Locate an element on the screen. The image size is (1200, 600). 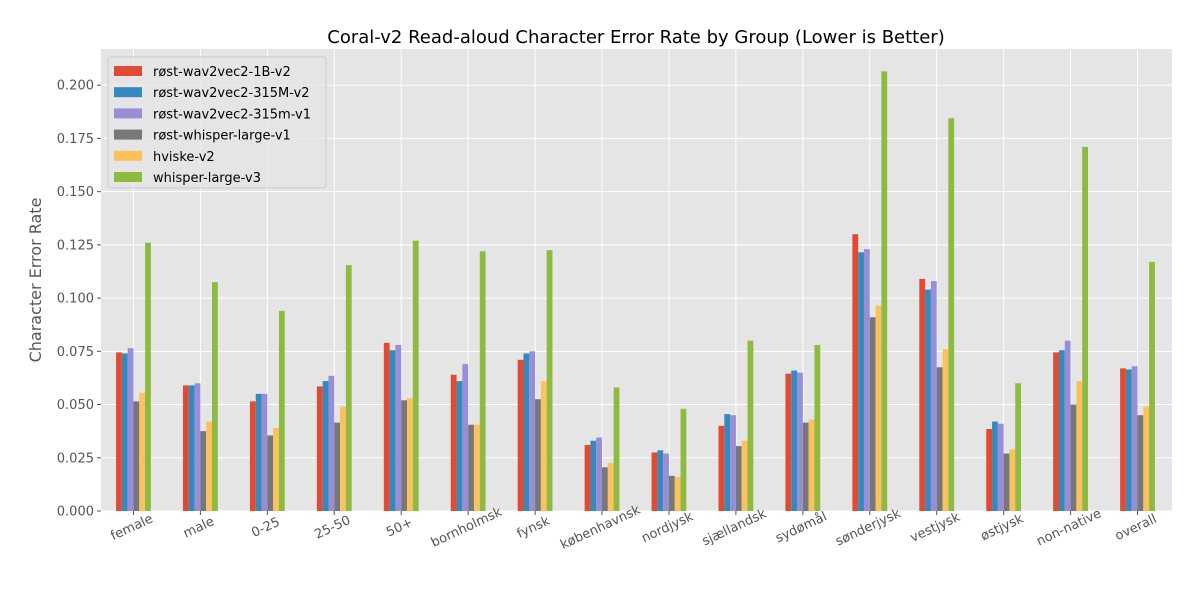
x-tick-label: male is located at coordinates (199, 527).